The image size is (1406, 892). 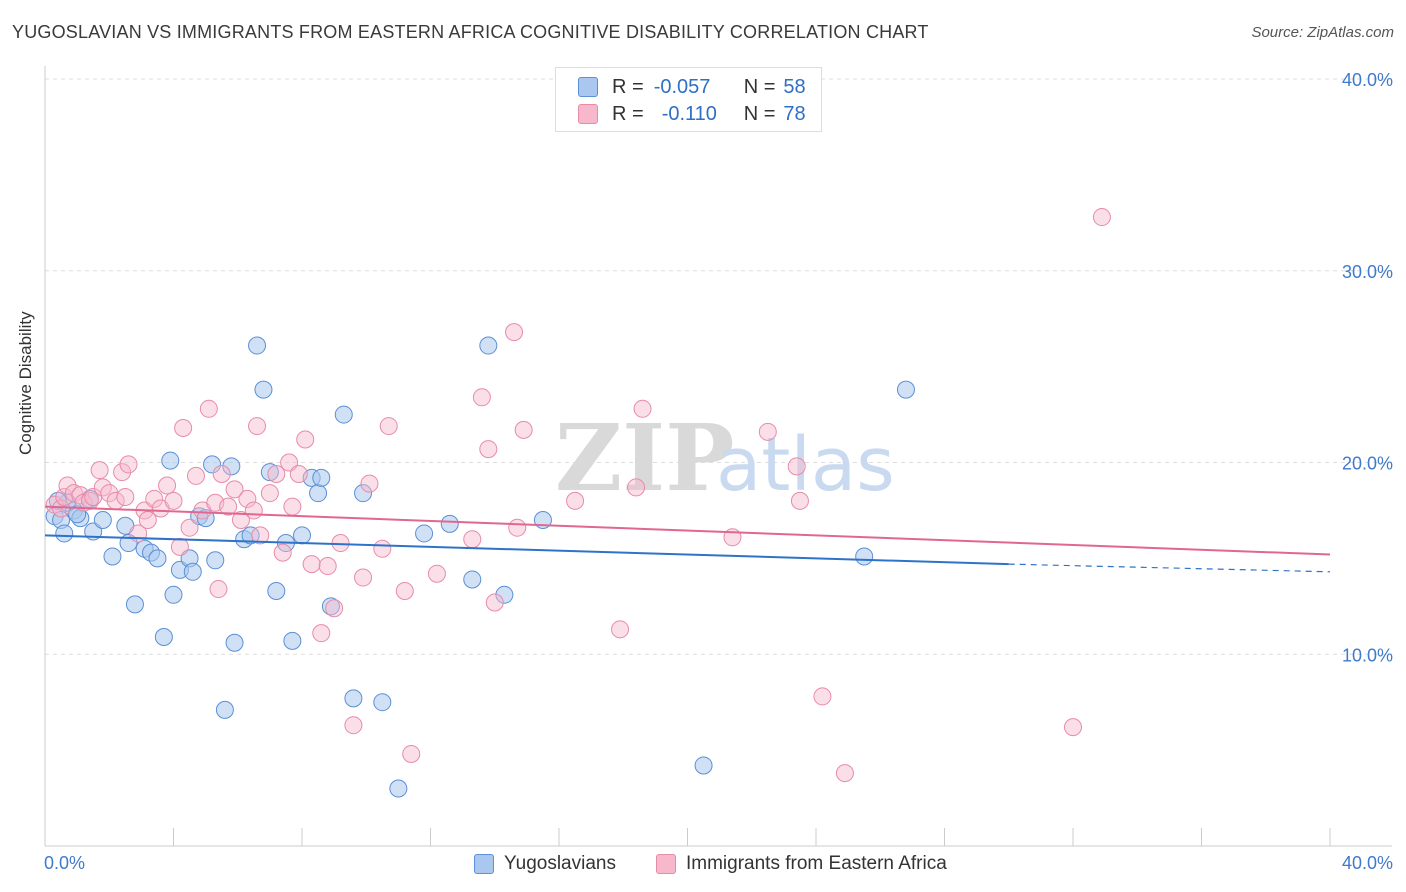 I want to click on bottom-legend-swatch-blue, so click(x=484, y=864).